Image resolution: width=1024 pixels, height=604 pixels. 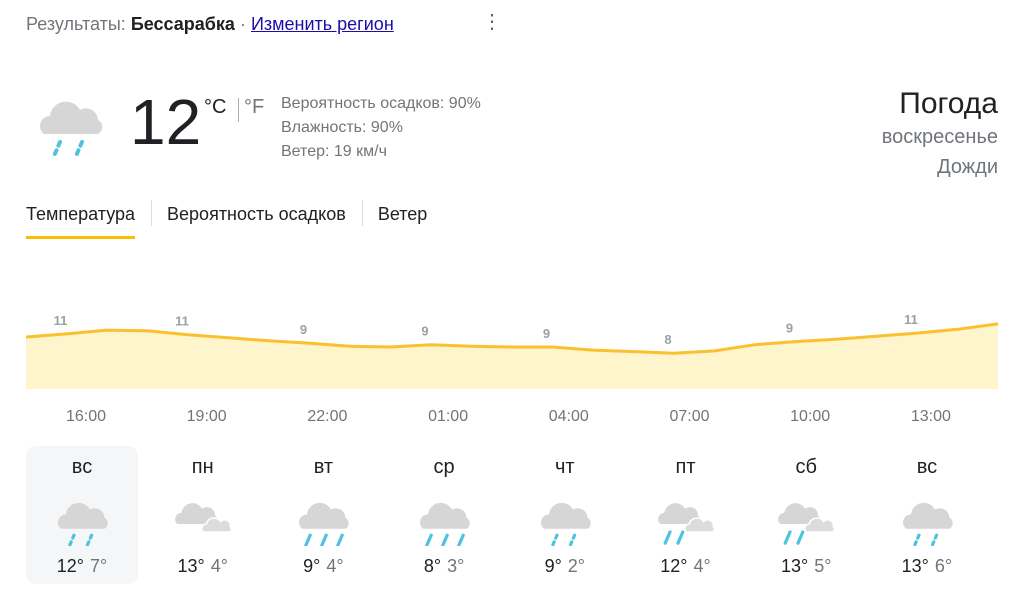 I want to click on day-name: пт, so click(x=685, y=467).